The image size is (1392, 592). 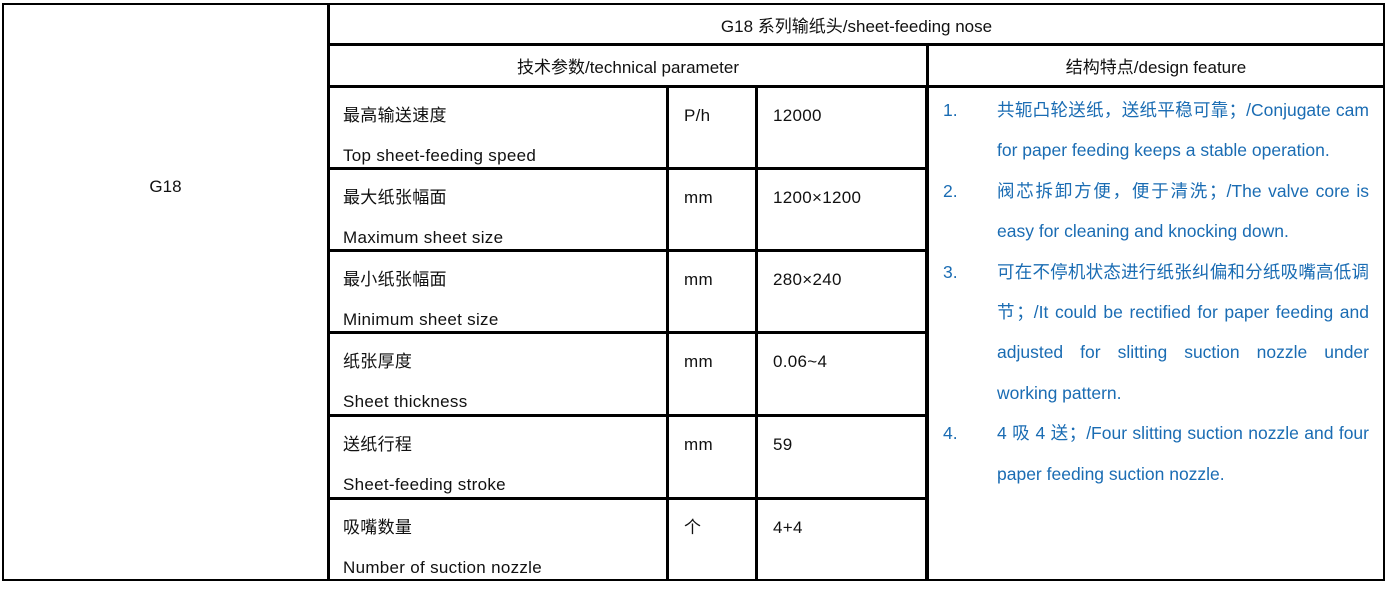 I want to click on feature-number: 3., so click(x=950, y=271).